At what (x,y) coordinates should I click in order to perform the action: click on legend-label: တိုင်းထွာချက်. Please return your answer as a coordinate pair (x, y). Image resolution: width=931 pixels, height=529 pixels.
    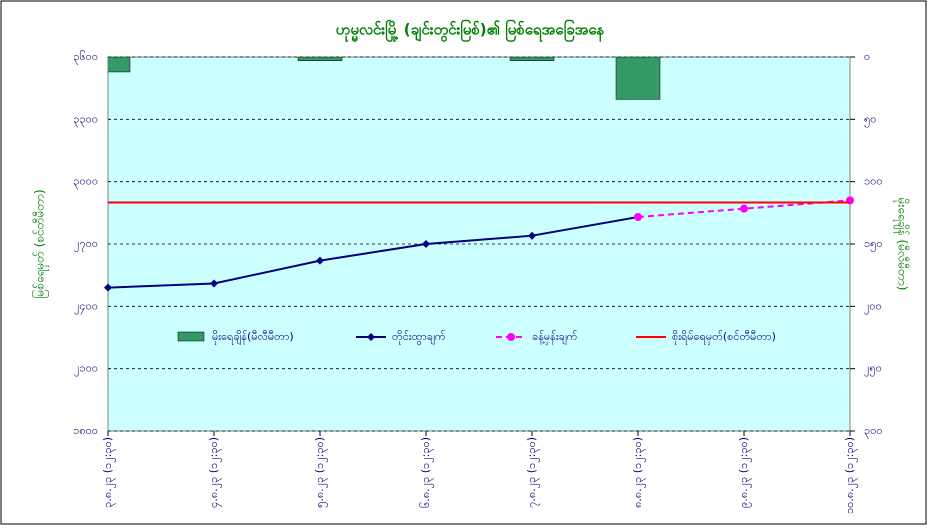
    Looking at the image, I should click on (419, 337).